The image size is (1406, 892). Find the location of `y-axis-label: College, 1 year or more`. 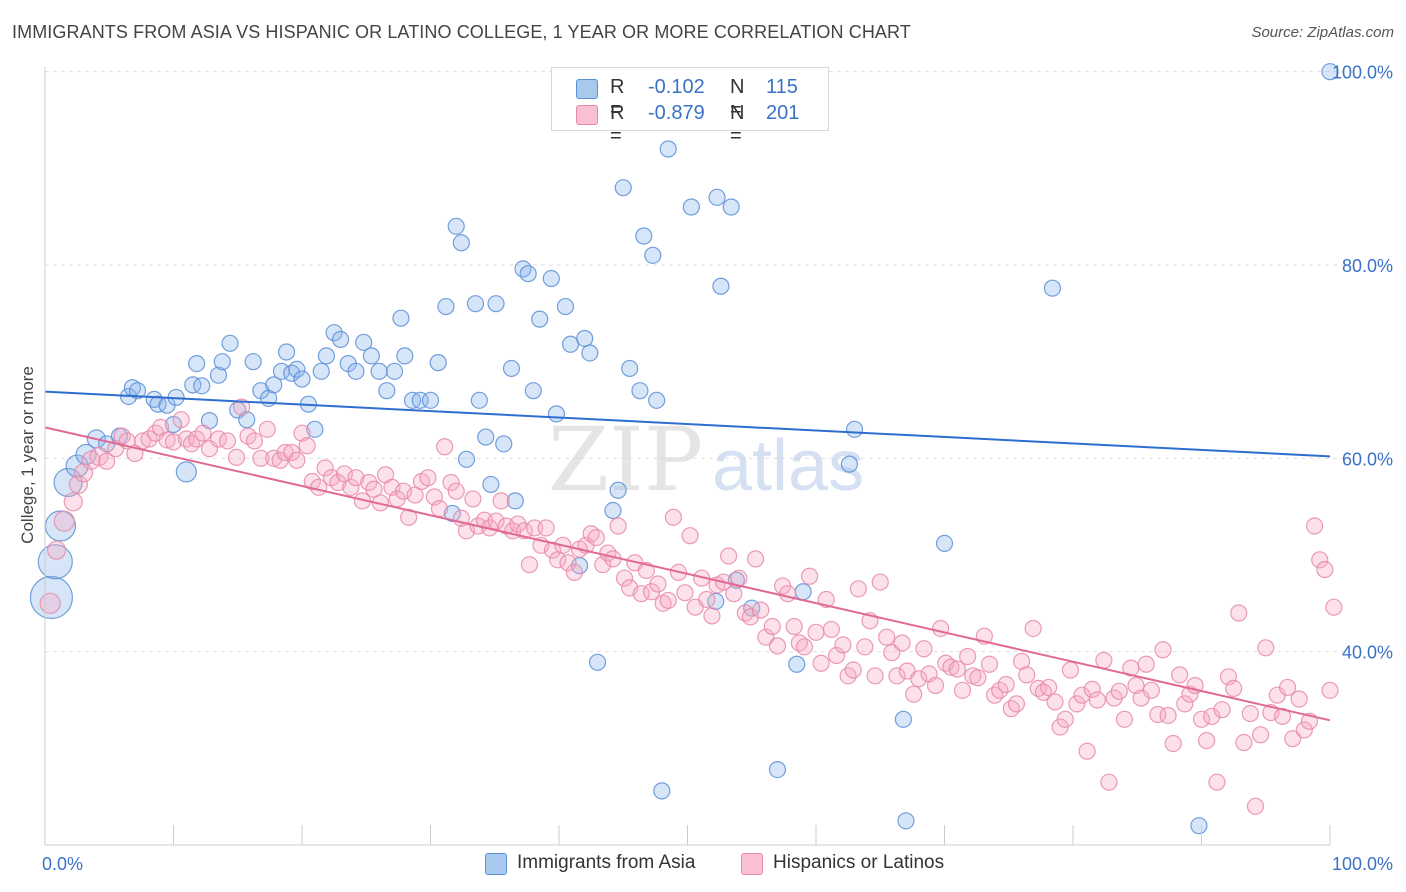

y-axis-label: College, 1 year or more is located at coordinates (27, 455).